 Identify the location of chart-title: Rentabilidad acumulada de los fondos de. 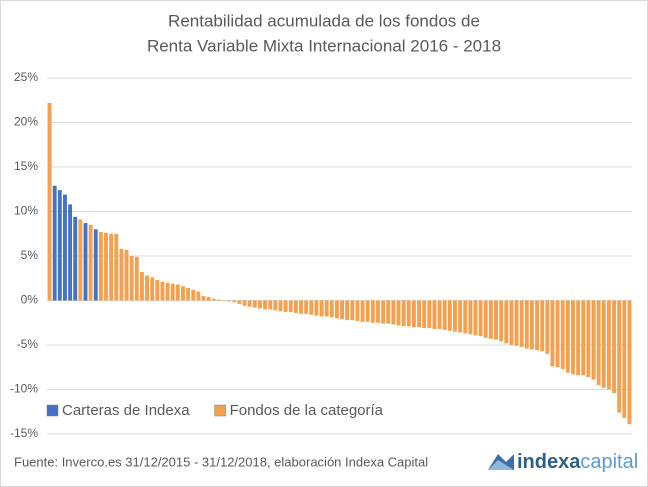
(324, 20).